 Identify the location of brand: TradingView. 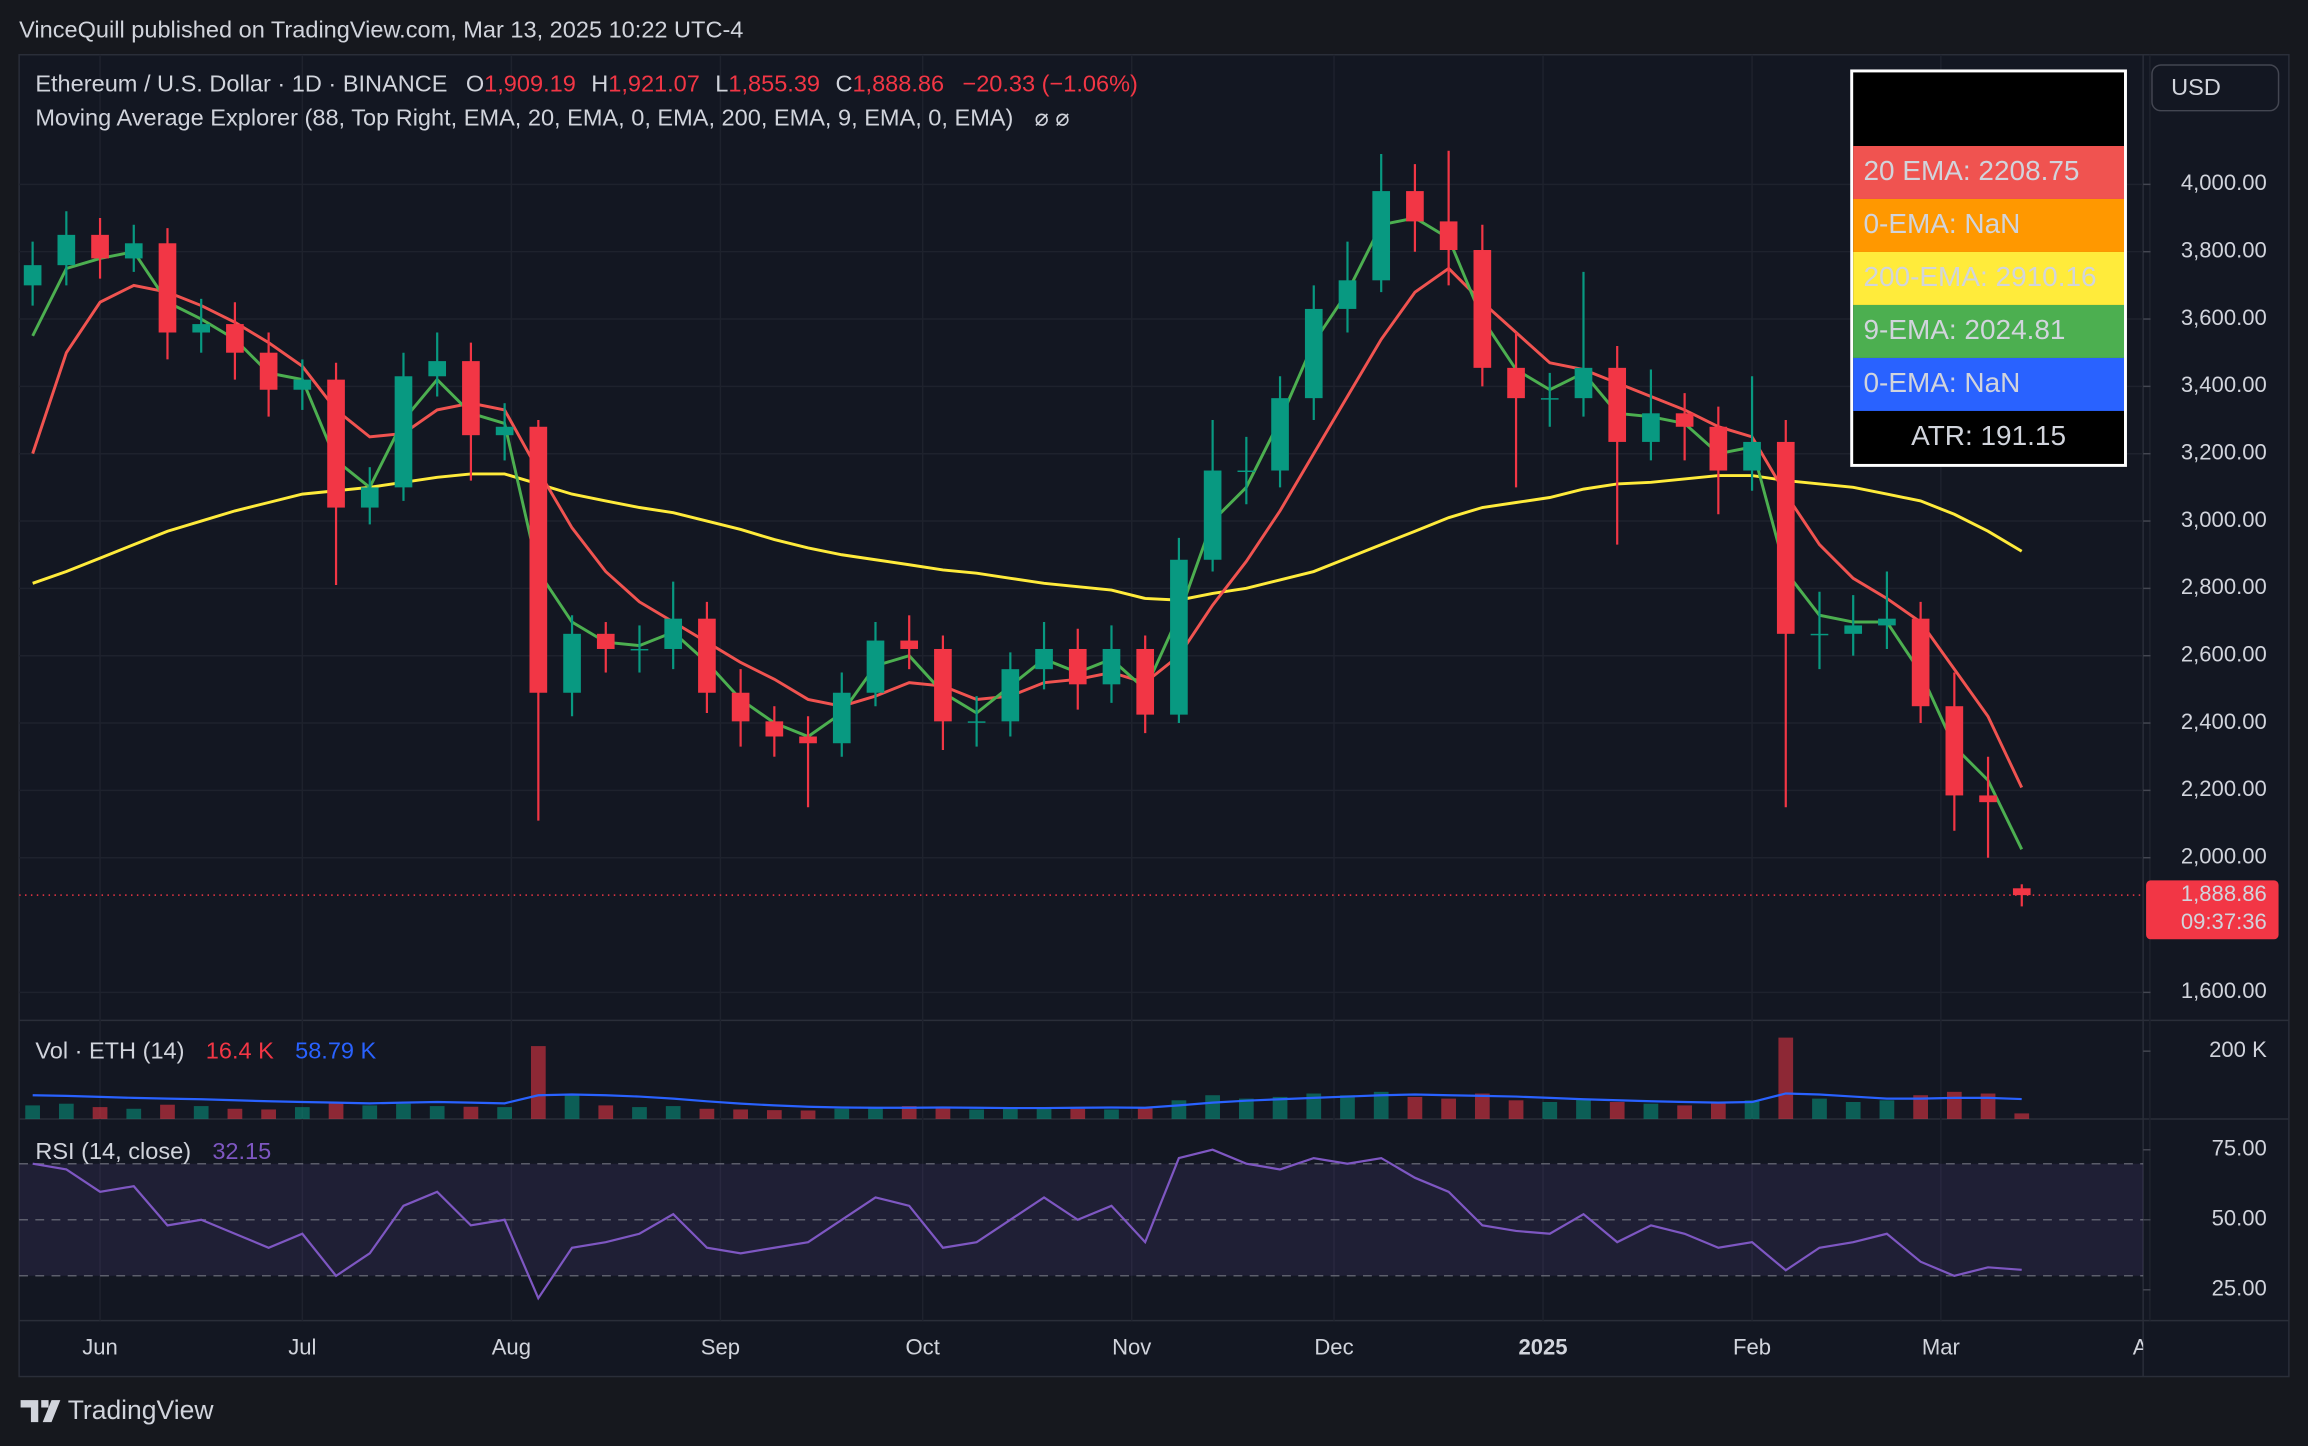
(141, 1410).